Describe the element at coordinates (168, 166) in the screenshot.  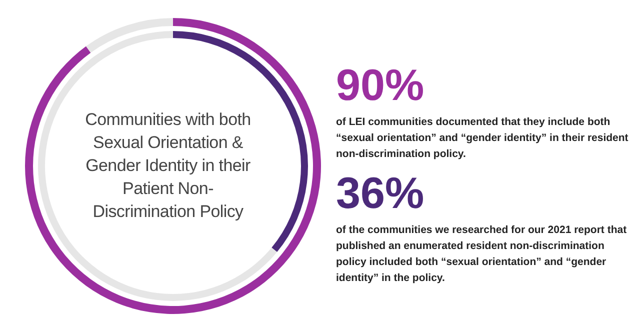
I see `text: Communities with both Sexual Orientation & Gender Identity in their Patient Non-Discrimination Policy` at that location.